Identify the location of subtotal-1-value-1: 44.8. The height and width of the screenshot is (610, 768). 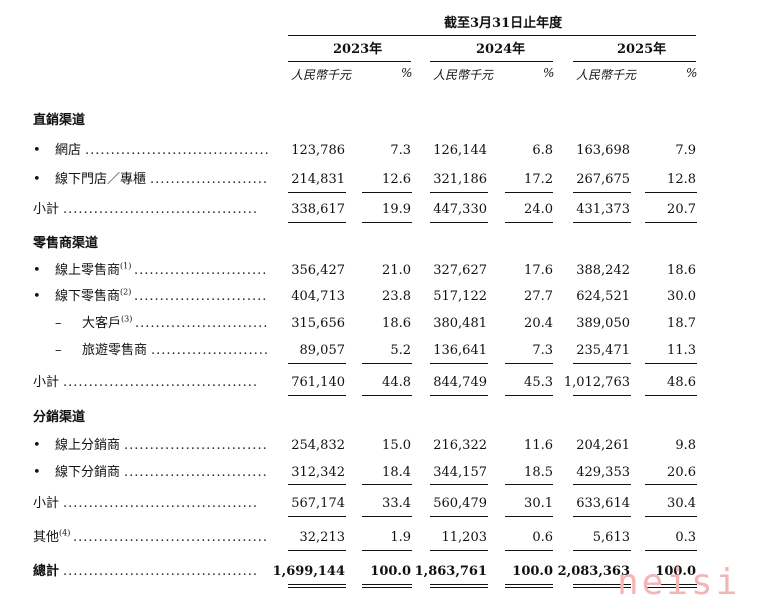
(396, 382).